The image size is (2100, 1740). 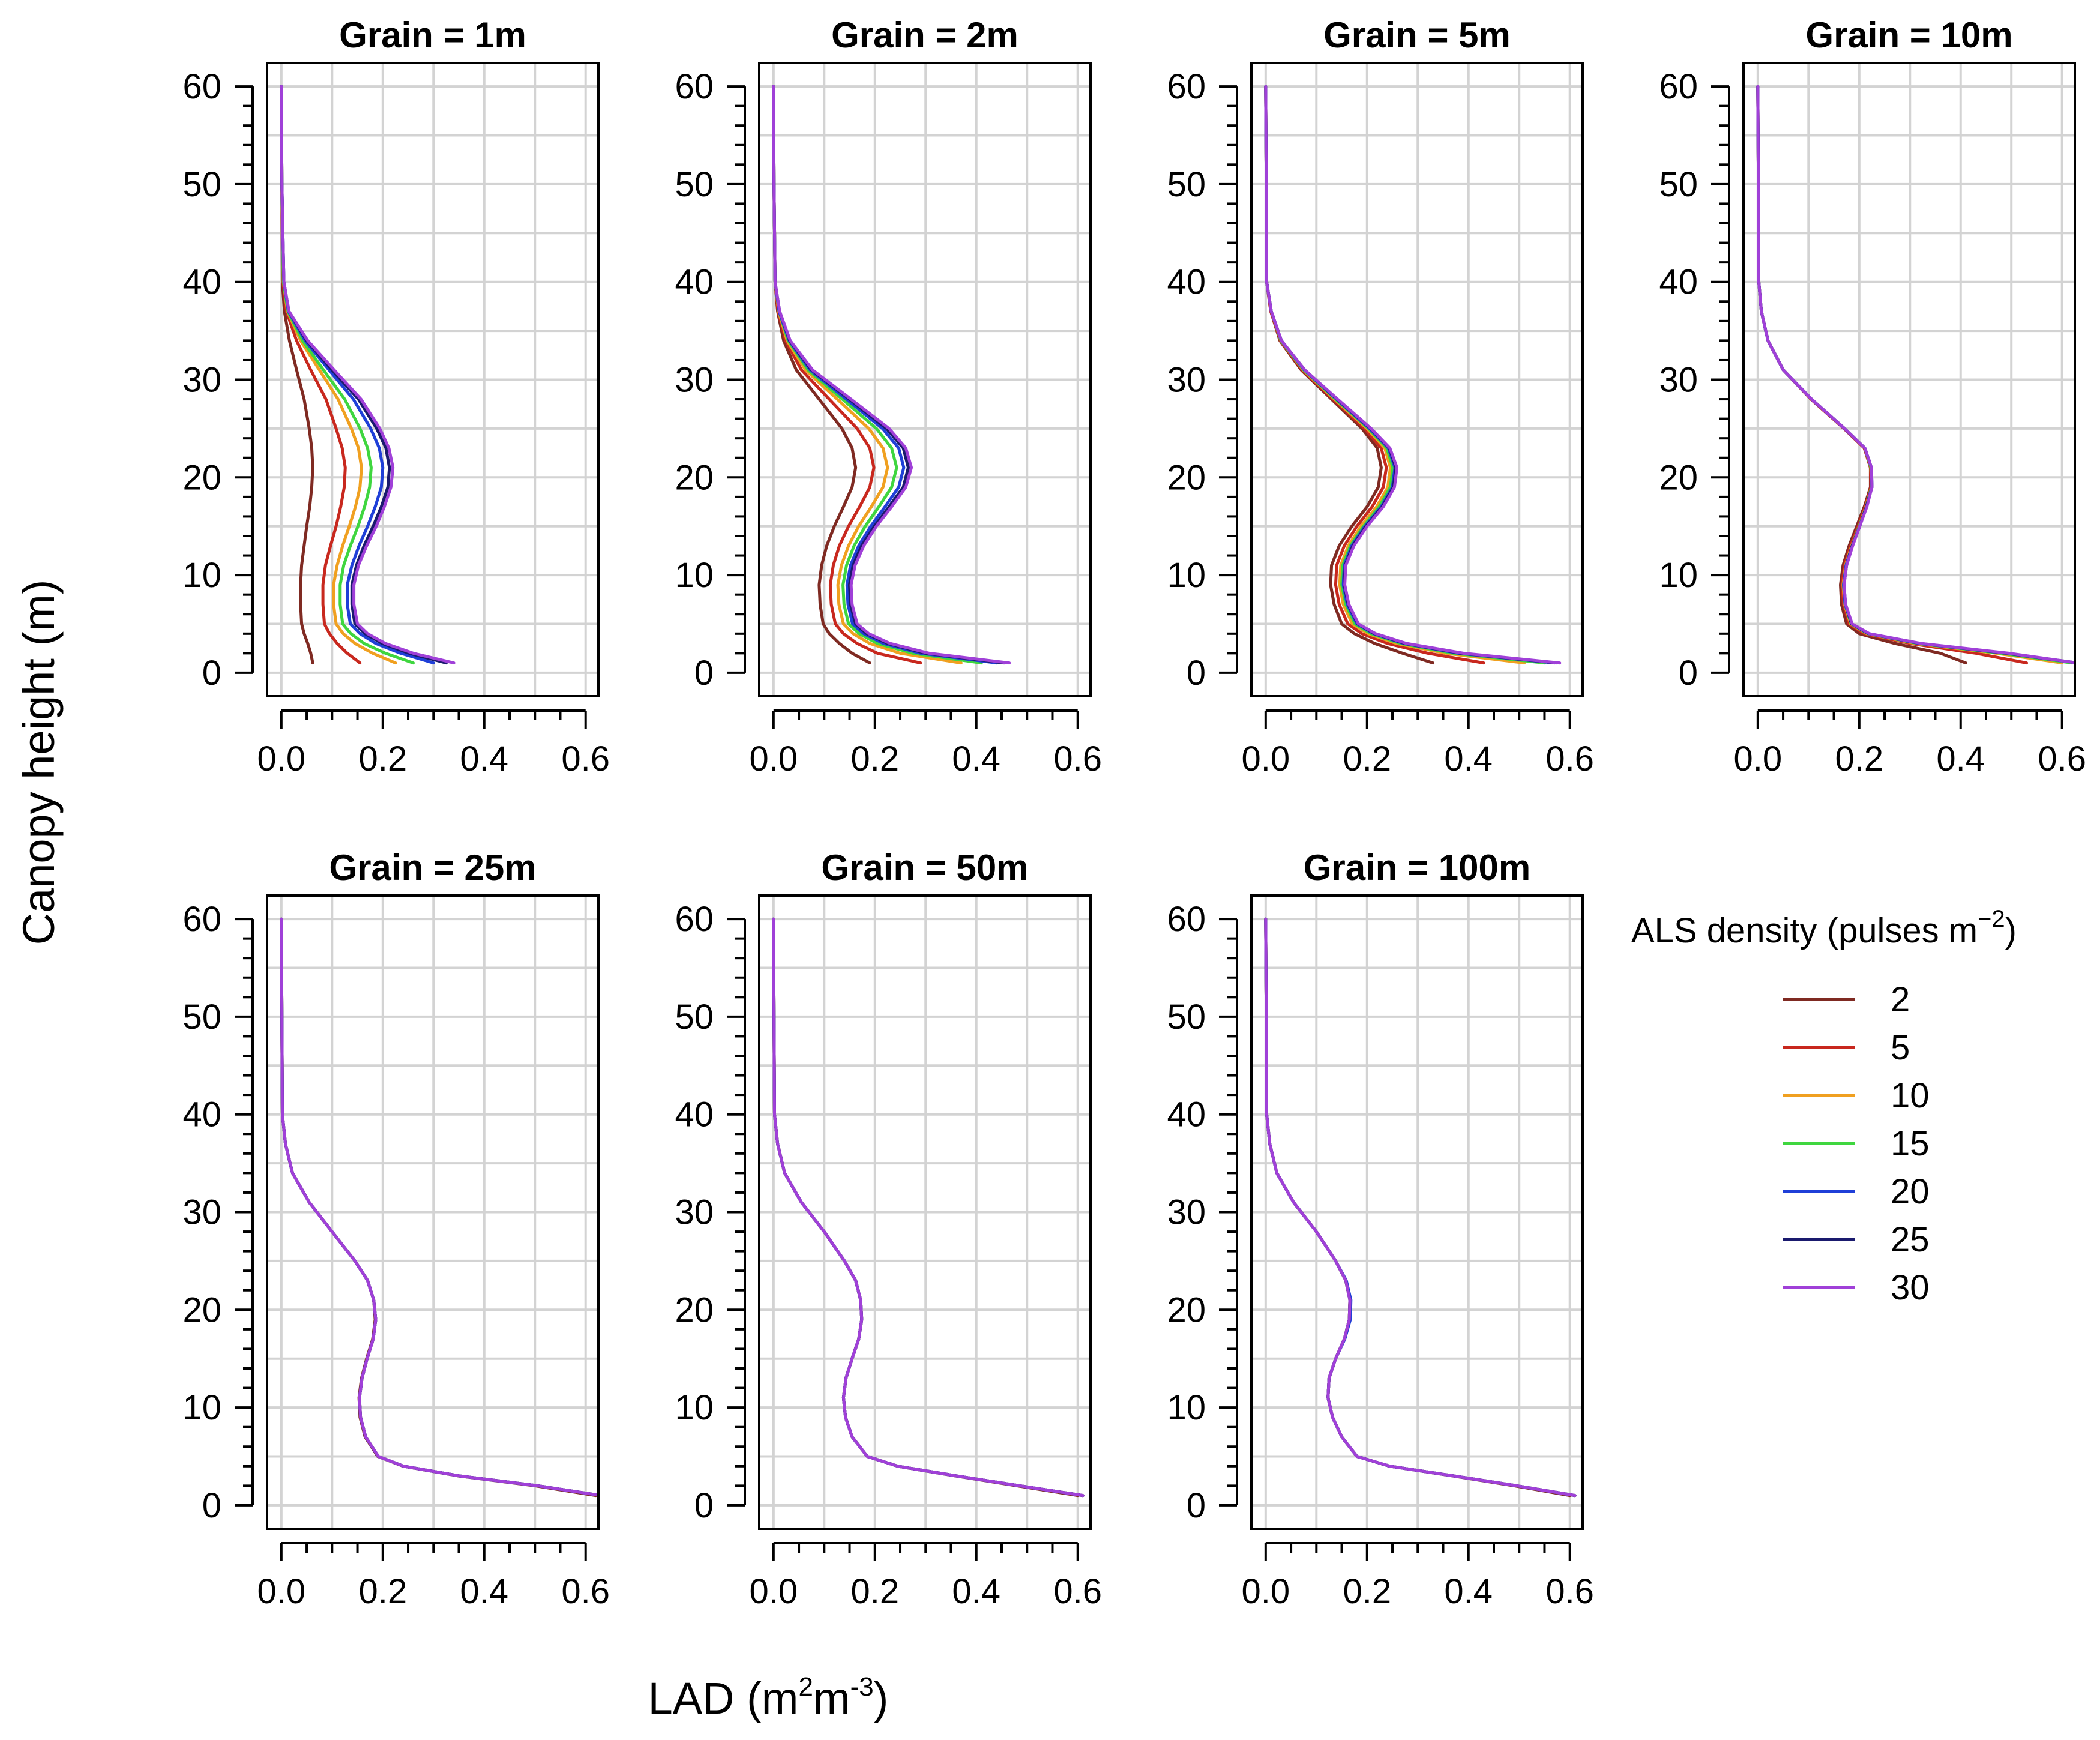 I want to click on legend-label: 30, so click(x=1910, y=1287).